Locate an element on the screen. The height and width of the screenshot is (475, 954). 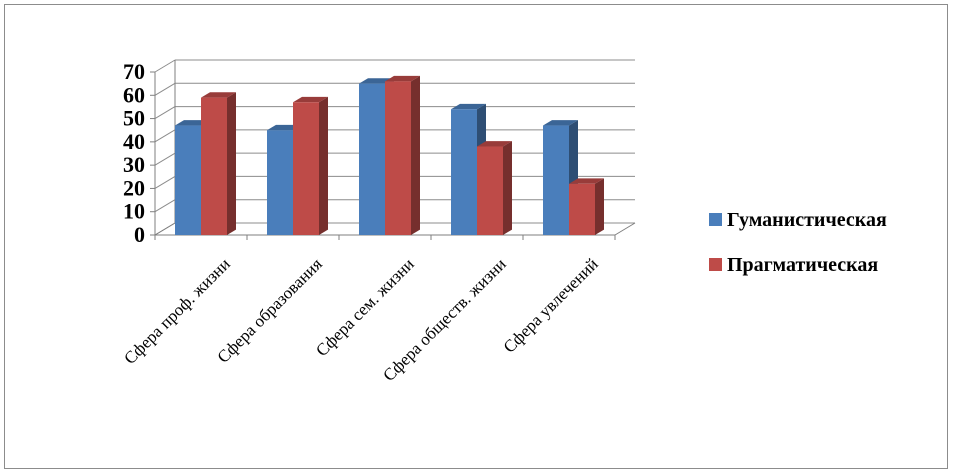
y-tick-label: 40 is located at coordinates (134, 141).